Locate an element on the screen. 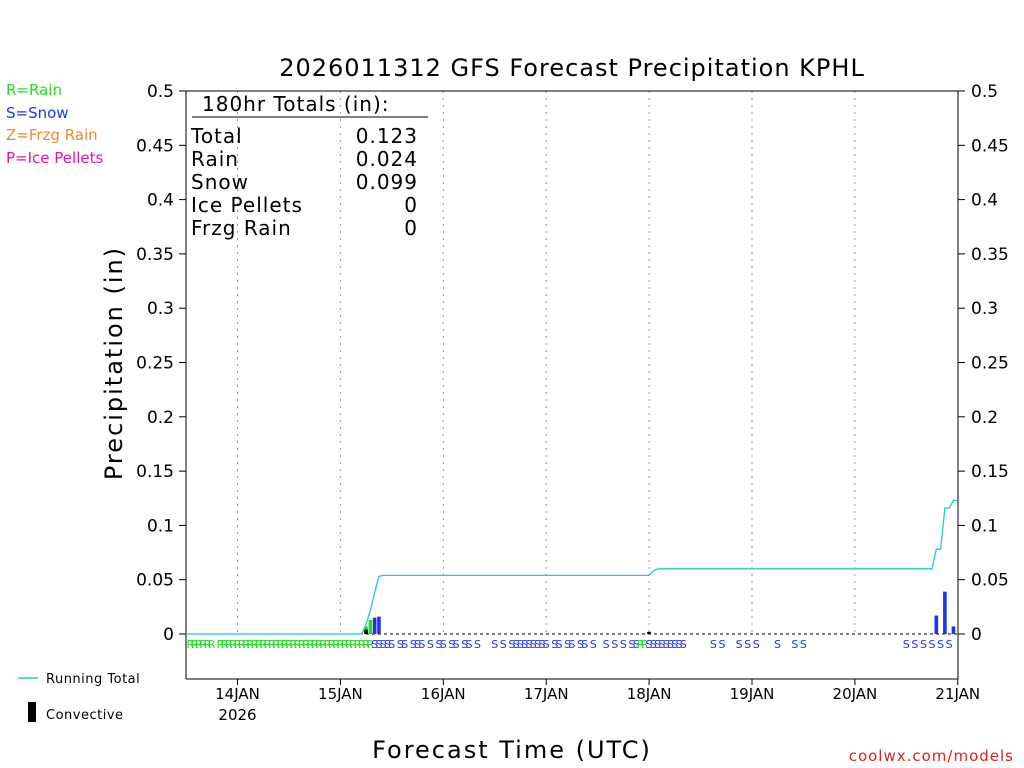 The image size is (1024, 768). y-tick-label-left: 0.35 is located at coordinates (155, 255).